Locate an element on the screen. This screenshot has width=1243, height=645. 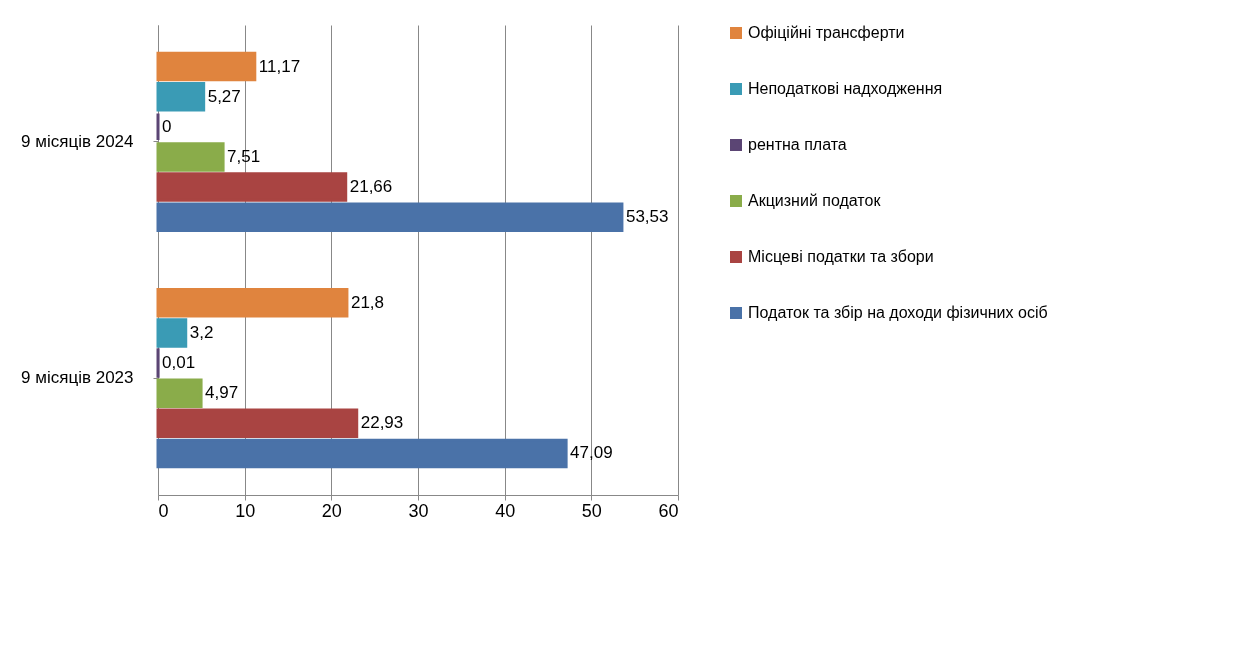
x-tick-label: 50 is located at coordinates (591, 510).